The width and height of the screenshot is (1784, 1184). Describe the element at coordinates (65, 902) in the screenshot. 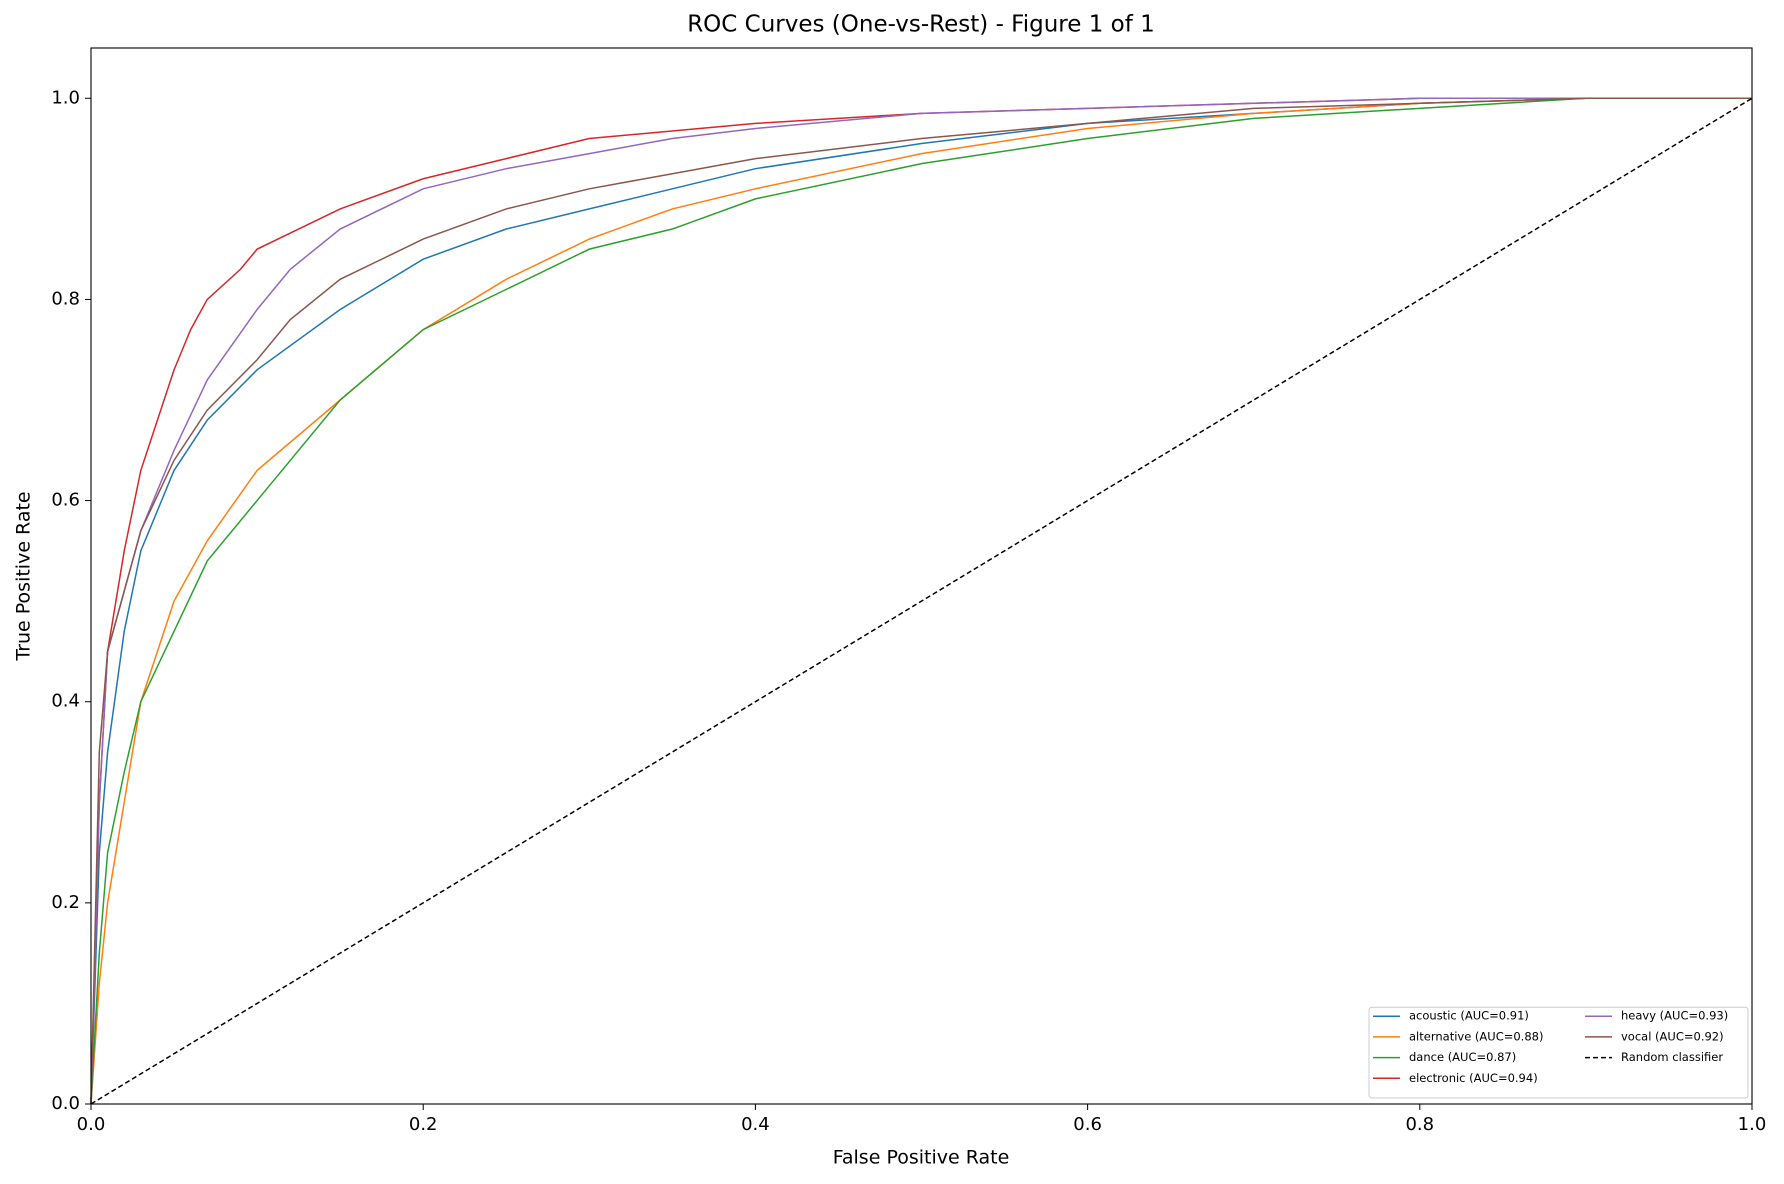

I see `y-tick-label: 0.2` at that location.